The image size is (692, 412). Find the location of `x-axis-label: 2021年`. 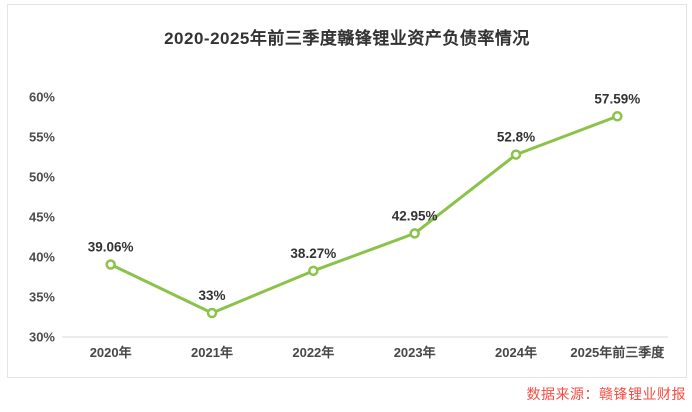

x-axis-label: 2021年 is located at coordinates (212, 352).